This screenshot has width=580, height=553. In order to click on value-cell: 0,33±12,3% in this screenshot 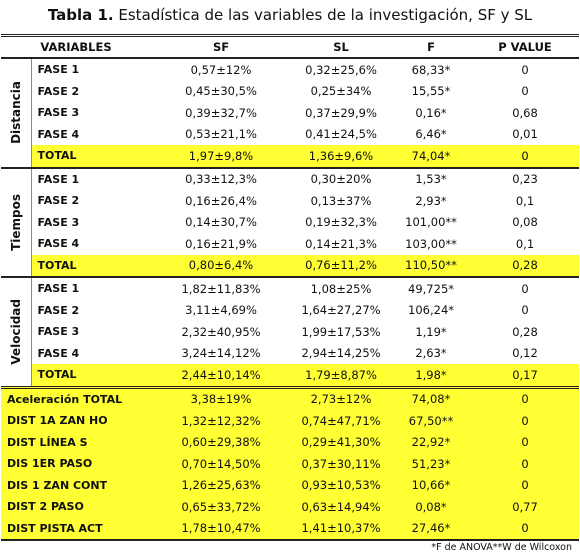, I will do `click(221, 178)`.